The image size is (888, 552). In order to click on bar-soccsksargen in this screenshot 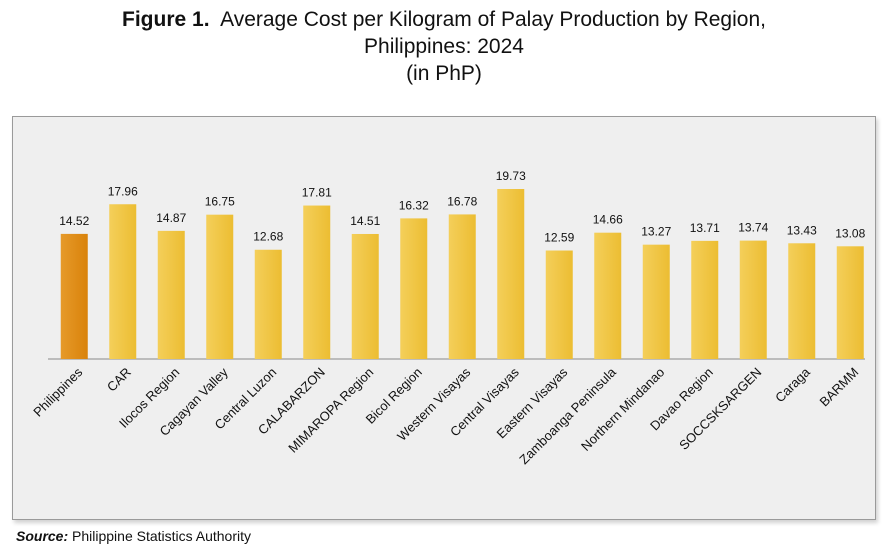, I will do `click(753, 299)`.